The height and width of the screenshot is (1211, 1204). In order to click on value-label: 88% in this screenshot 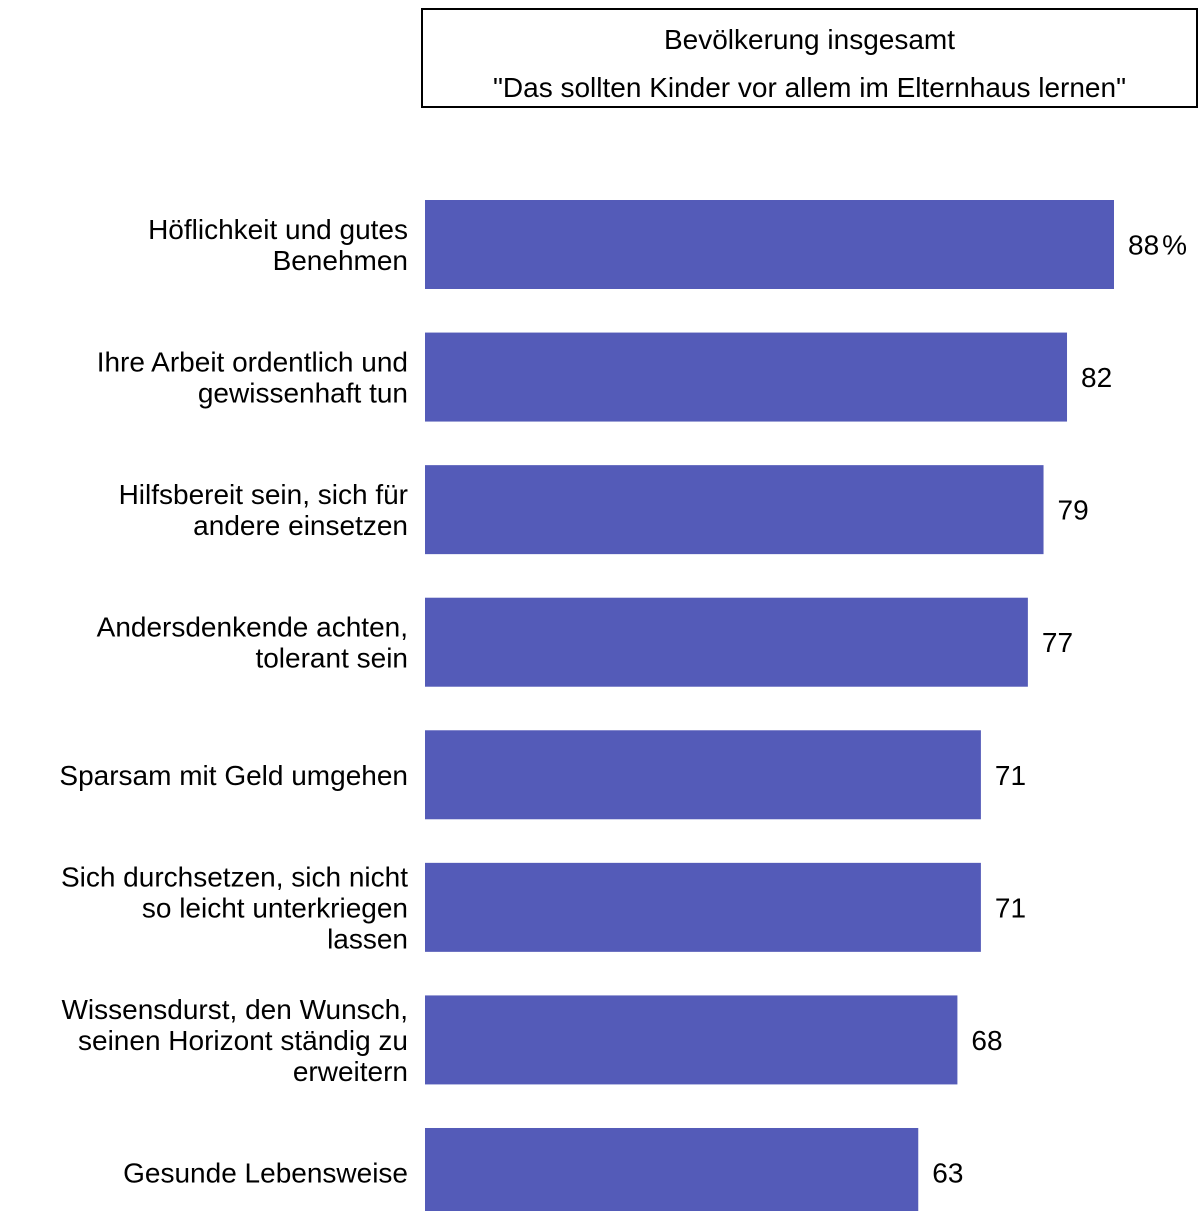, I will do `click(1157, 245)`.